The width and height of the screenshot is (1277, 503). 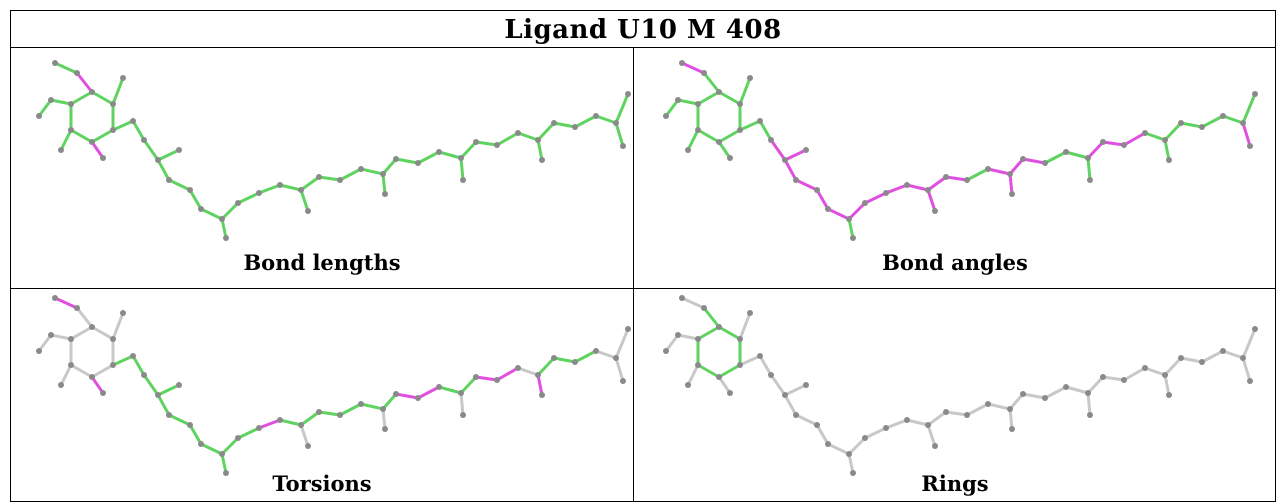 What do you see at coordinates (643, 47) in the screenshot?
I see `title-divider` at bounding box center [643, 47].